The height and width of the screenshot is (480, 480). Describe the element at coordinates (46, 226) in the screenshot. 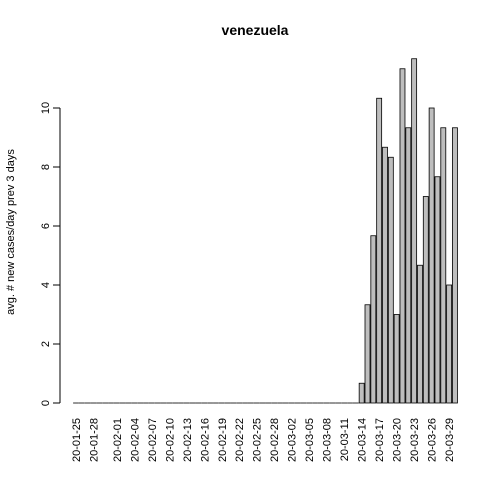

I see `y-tick-label: 6` at that location.